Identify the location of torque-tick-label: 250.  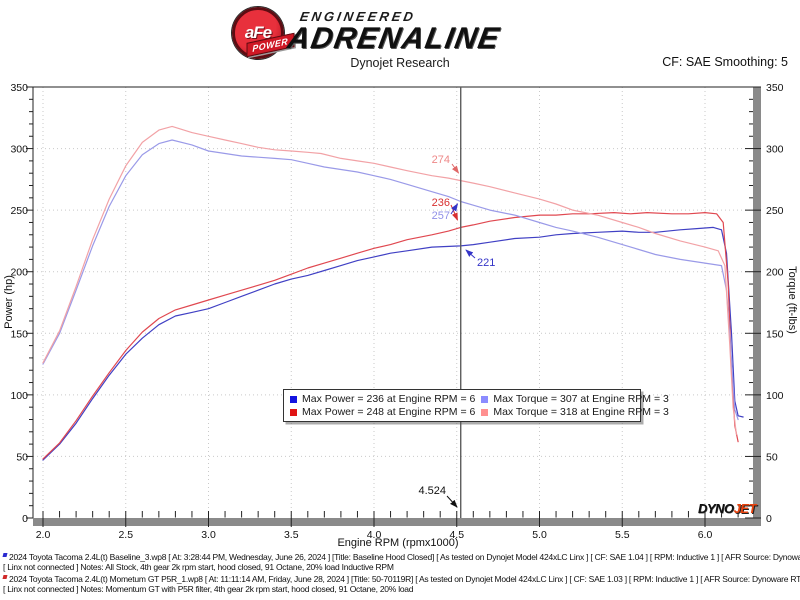
(775, 211).